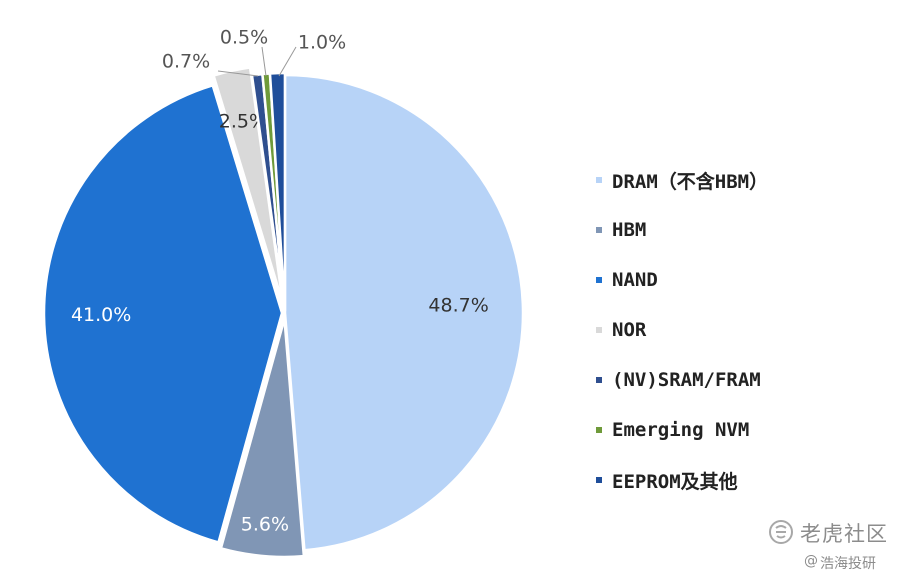 Image resolution: width=914 pixels, height=582 pixels. I want to click on watermark: 老虎社区 @ 浩海投研, so click(838, 546).